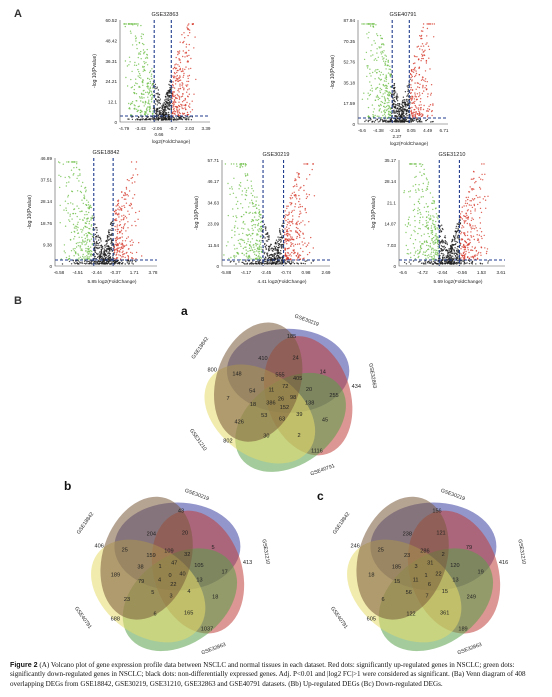 The width and height of the screenshot is (552, 697). Describe the element at coordinates (226, 272) in the screenshot. I see `x-tick-label: -5.88` at that location.